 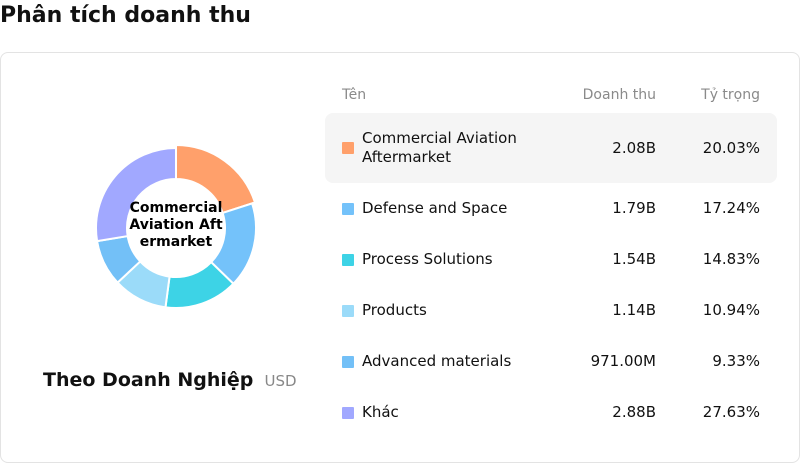 What do you see at coordinates (354, 95) in the screenshot?
I see `header-name: Tên` at bounding box center [354, 95].